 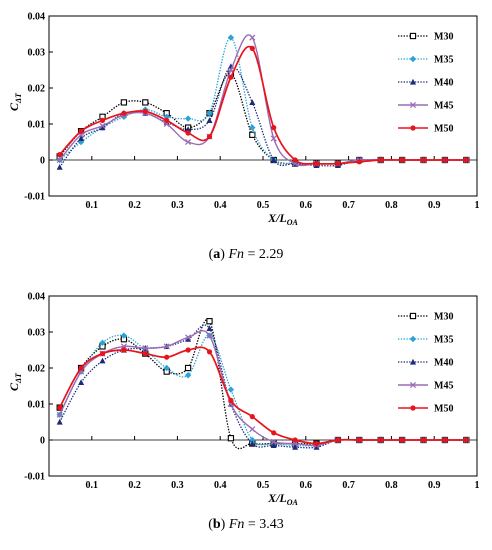 I want to click on y-tick-label: 0.04, so click(x=37, y=17).